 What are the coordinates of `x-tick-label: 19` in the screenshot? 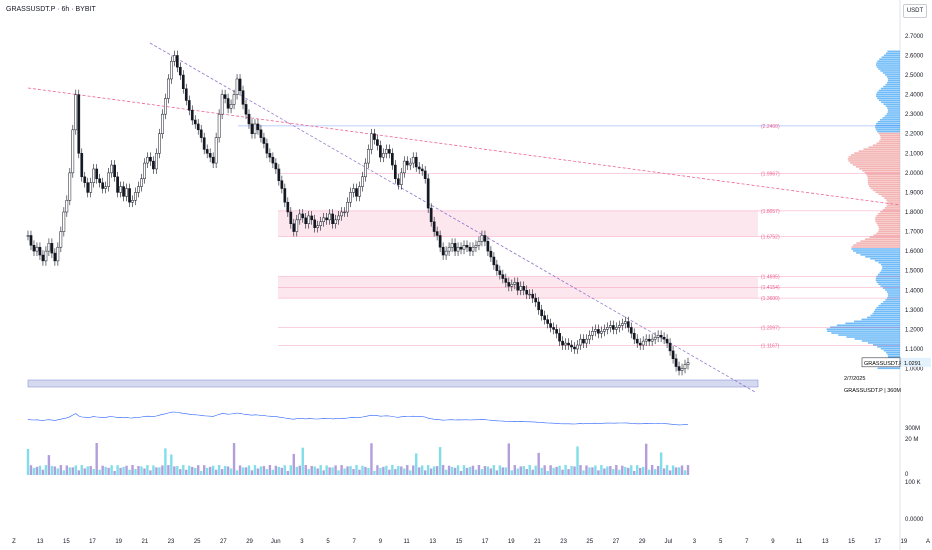 It's located at (903, 542).